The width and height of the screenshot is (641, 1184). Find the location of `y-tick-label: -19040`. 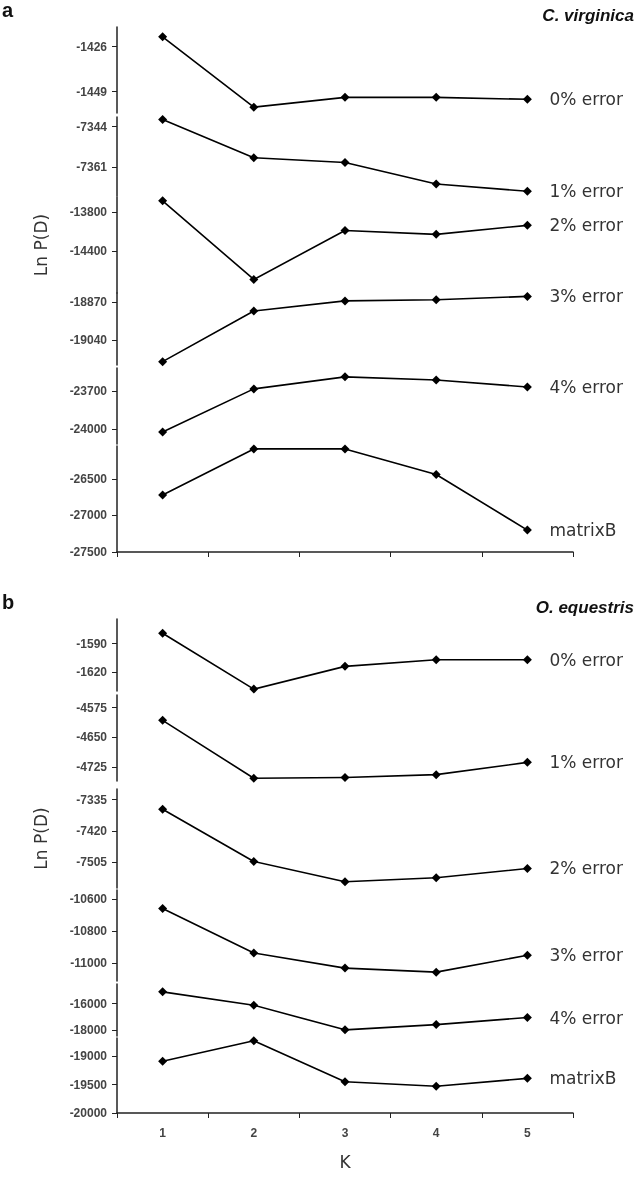

y-tick-label: -19040 is located at coordinates (88, 340).